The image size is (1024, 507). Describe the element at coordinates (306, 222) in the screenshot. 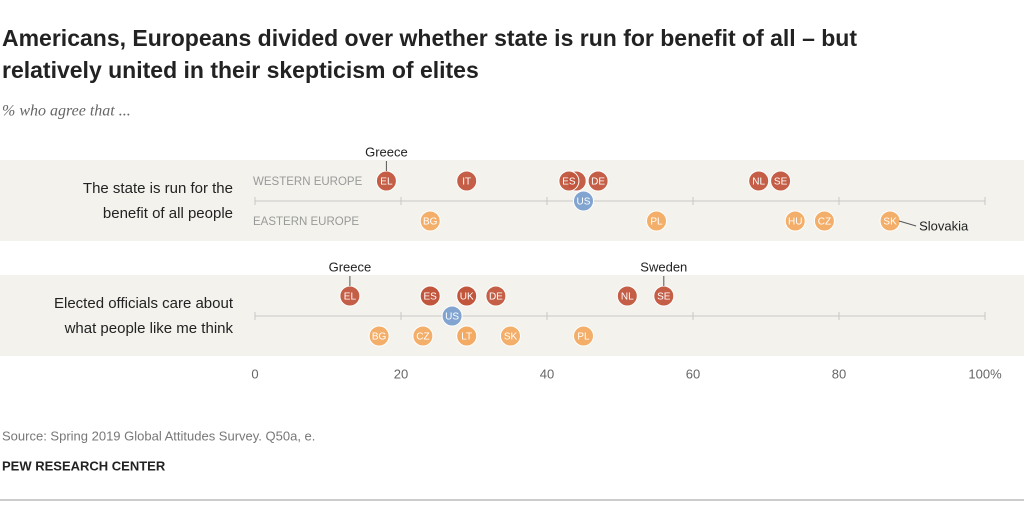

I see `series-label: EASTERN EUROPE` at that location.